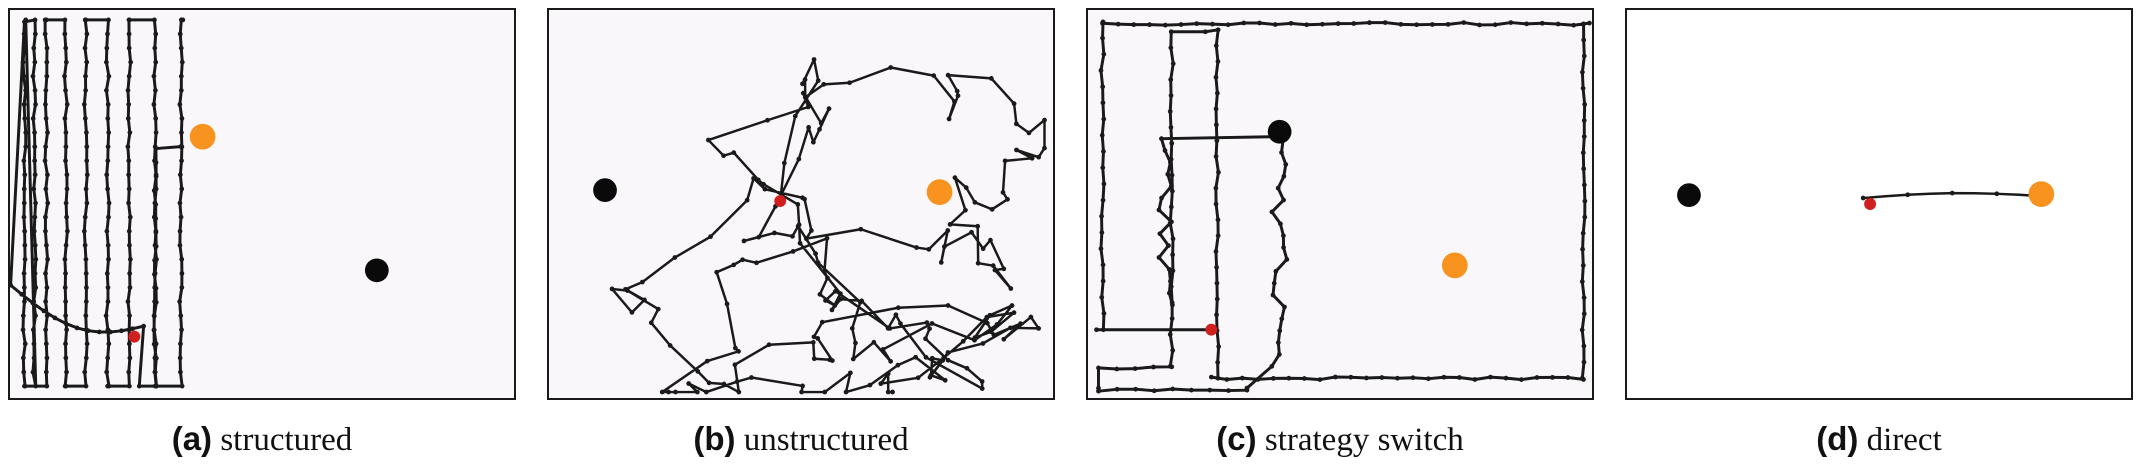 The height and width of the screenshot is (470, 2138). Describe the element at coordinates (199, 203) in the screenshot. I see `trajectory-plot-structured` at that location.